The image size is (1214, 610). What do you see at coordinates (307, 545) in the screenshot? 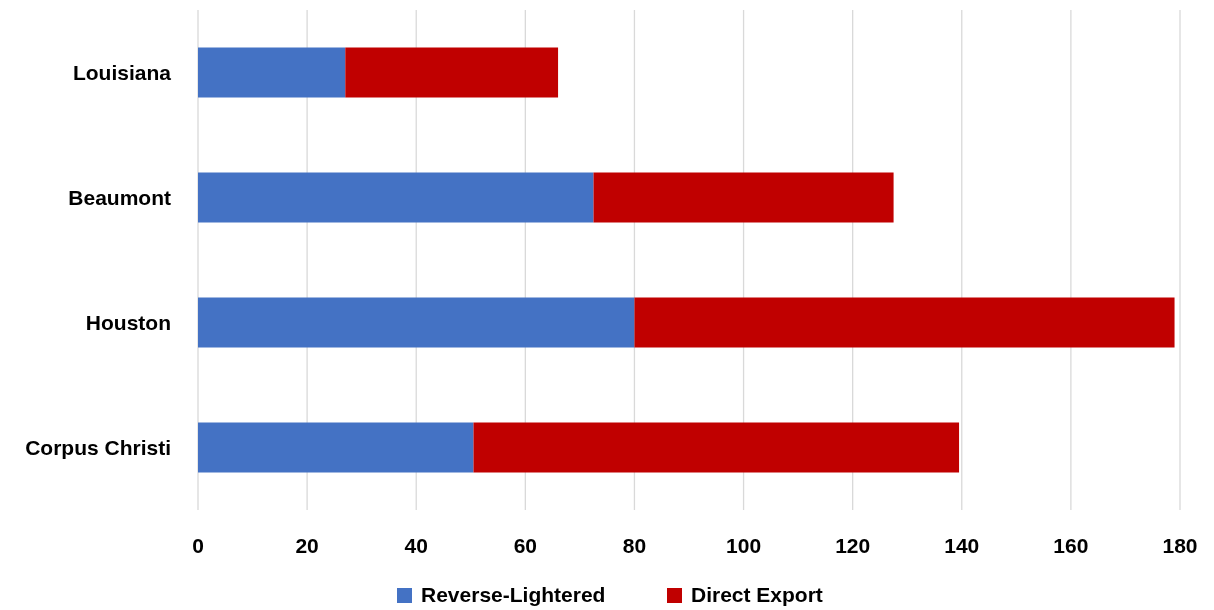
I see `x-tick-label: 20` at bounding box center [307, 545].